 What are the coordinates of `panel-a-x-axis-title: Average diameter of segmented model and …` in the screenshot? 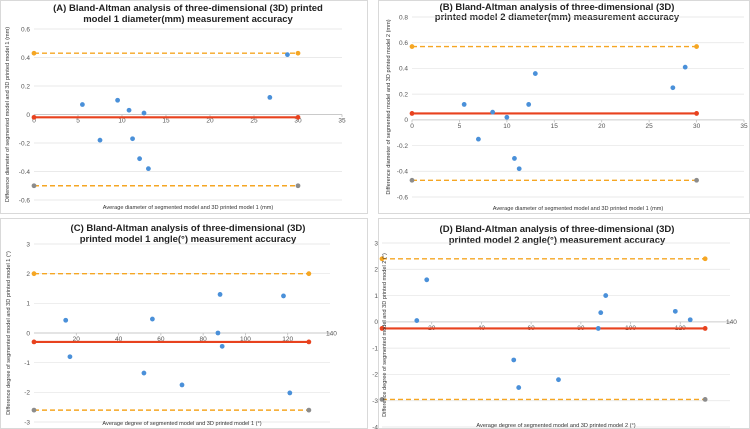 It's located at (188, 208).